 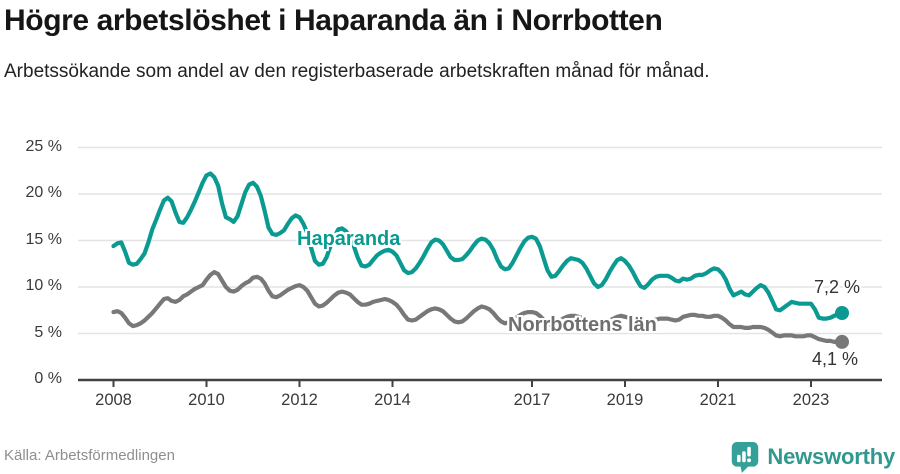 I want to click on end-value-label-norrbotten: 4,1 %, so click(x=835, y=359).